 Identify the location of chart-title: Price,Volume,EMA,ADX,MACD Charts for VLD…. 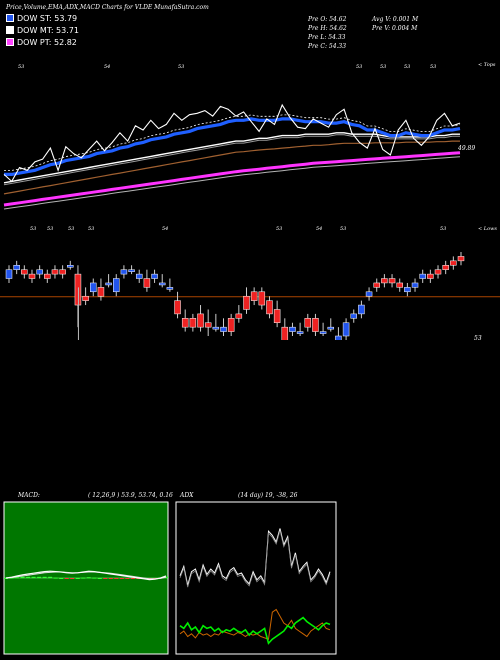
(107, 7).